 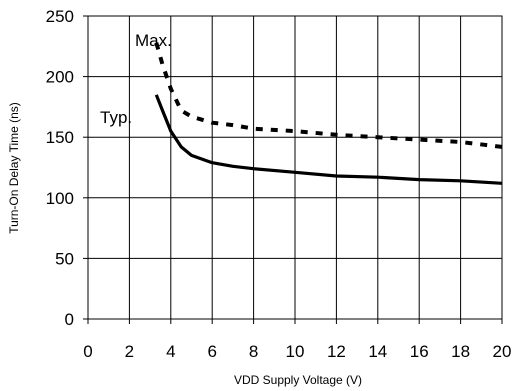 What do you see at coordinates (14, 168) in the screenshot?
I see `y-axis-title: Turn-On Delay Time (ns)` at bounding box center [14, 168].